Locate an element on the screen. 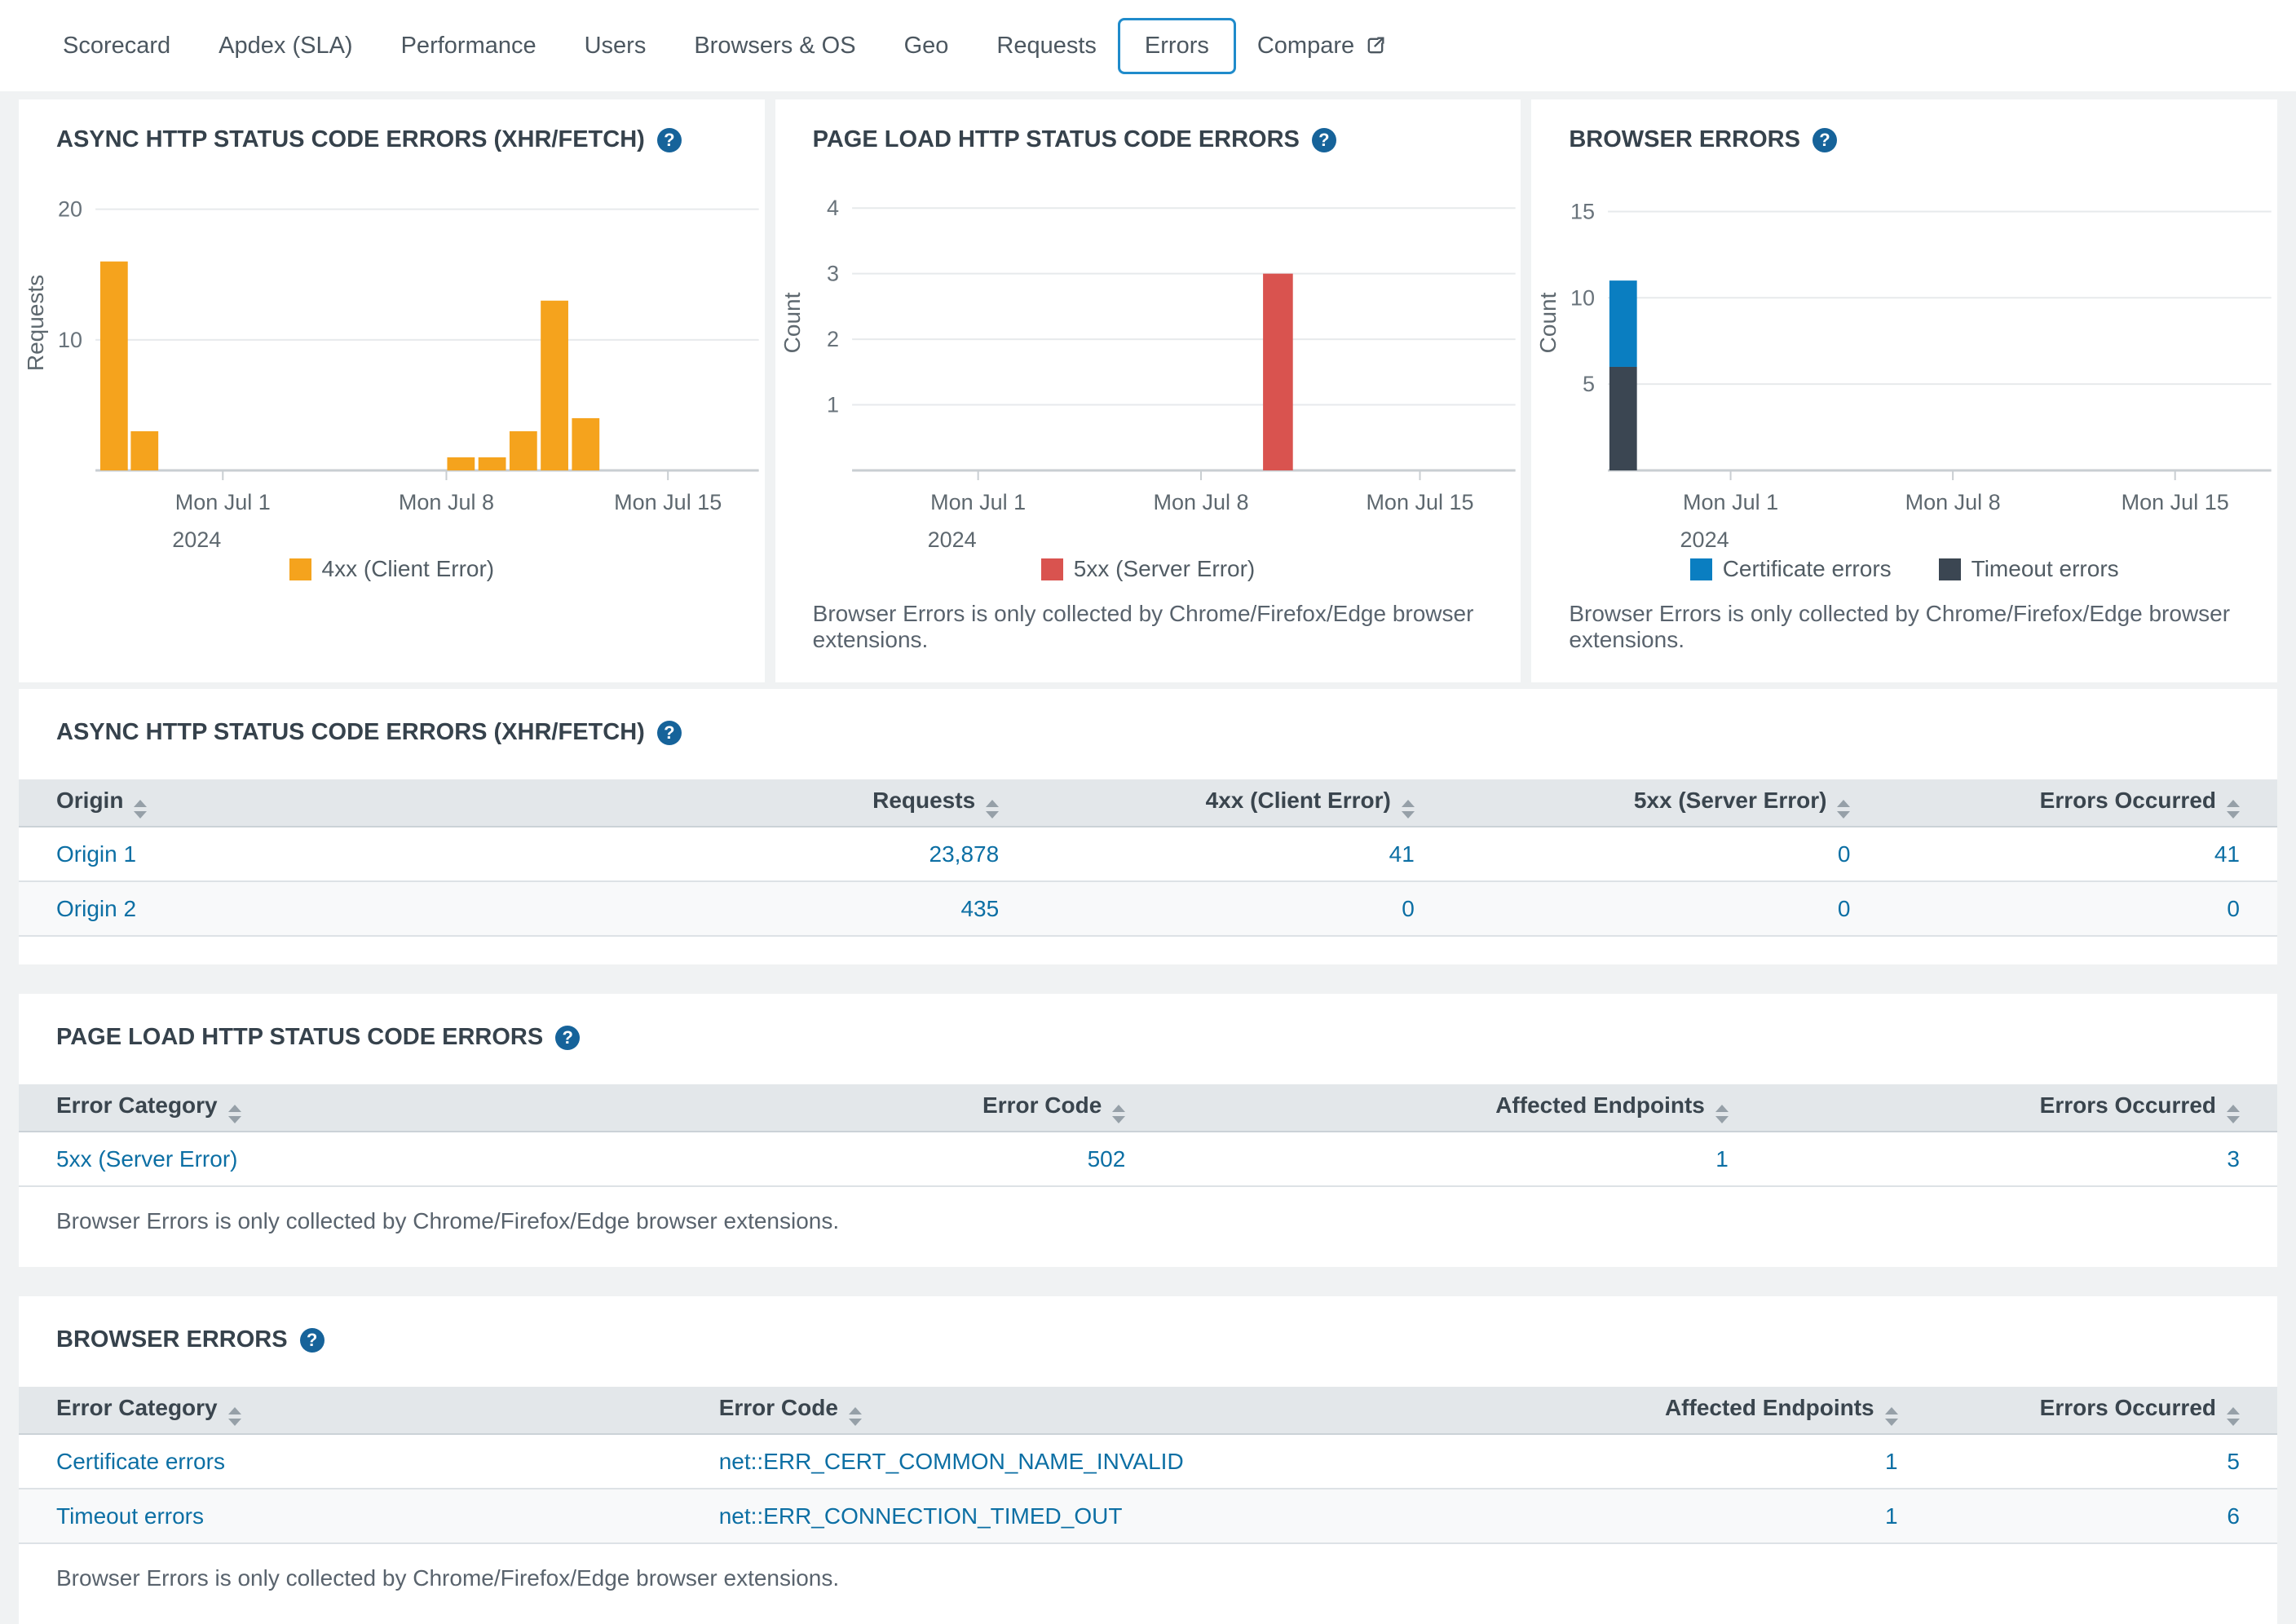  cell-link: 3 is located at coordinates (2233, 1158).